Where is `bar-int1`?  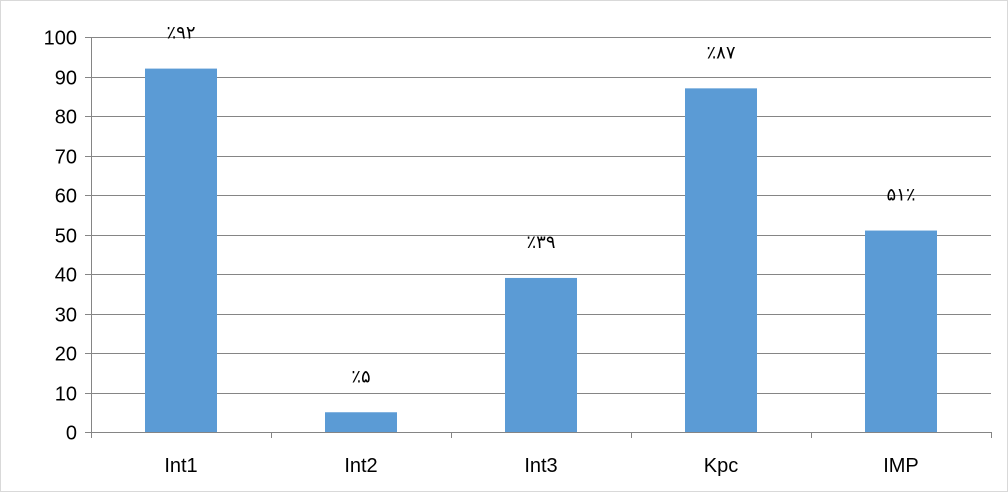
bar-int1 is located at coordinates (181, 250).